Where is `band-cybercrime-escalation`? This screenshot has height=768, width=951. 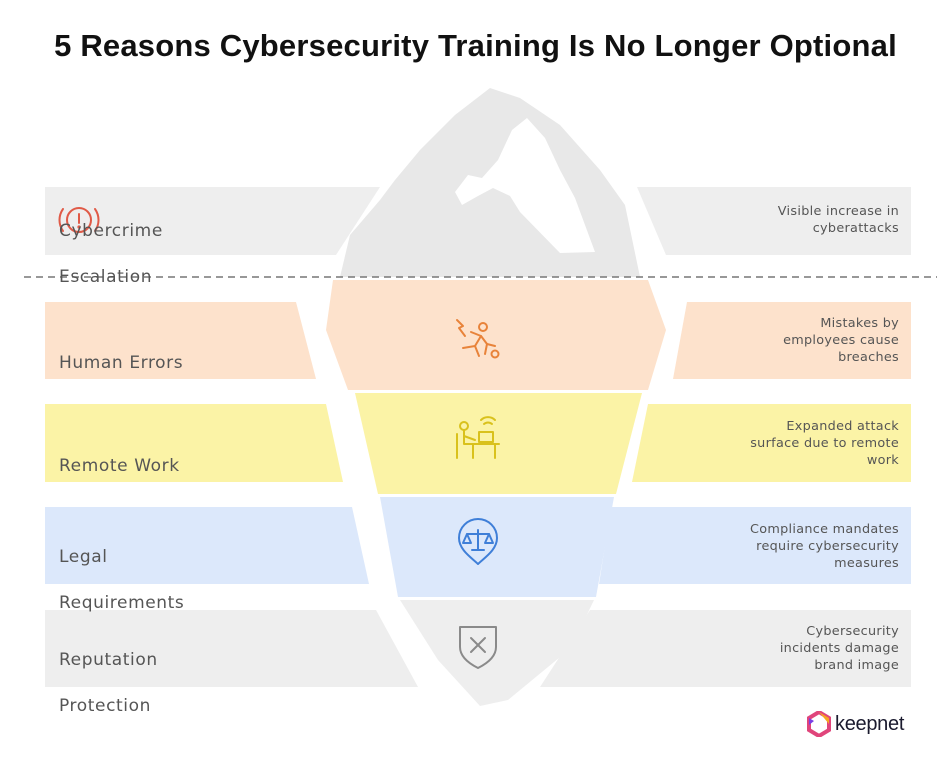
band-cybercrime-escalation is located at coordinates (478, 221).